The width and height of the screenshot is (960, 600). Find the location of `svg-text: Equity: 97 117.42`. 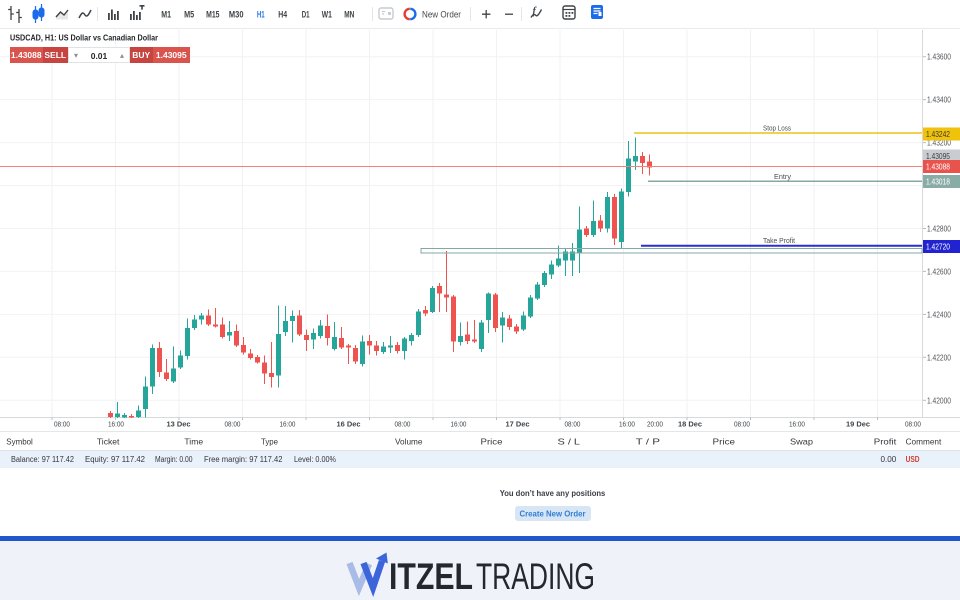

svg-text: Equity: 97 117.42 is located at coordinates (115, 459).